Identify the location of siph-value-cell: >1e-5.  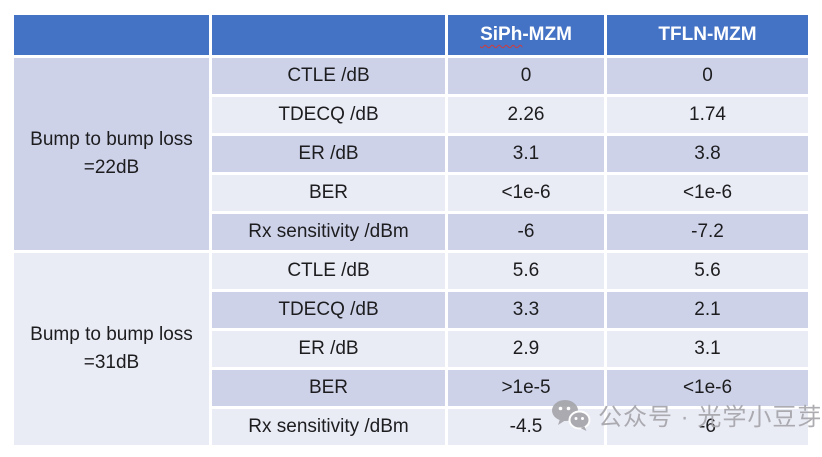
(526, 388).